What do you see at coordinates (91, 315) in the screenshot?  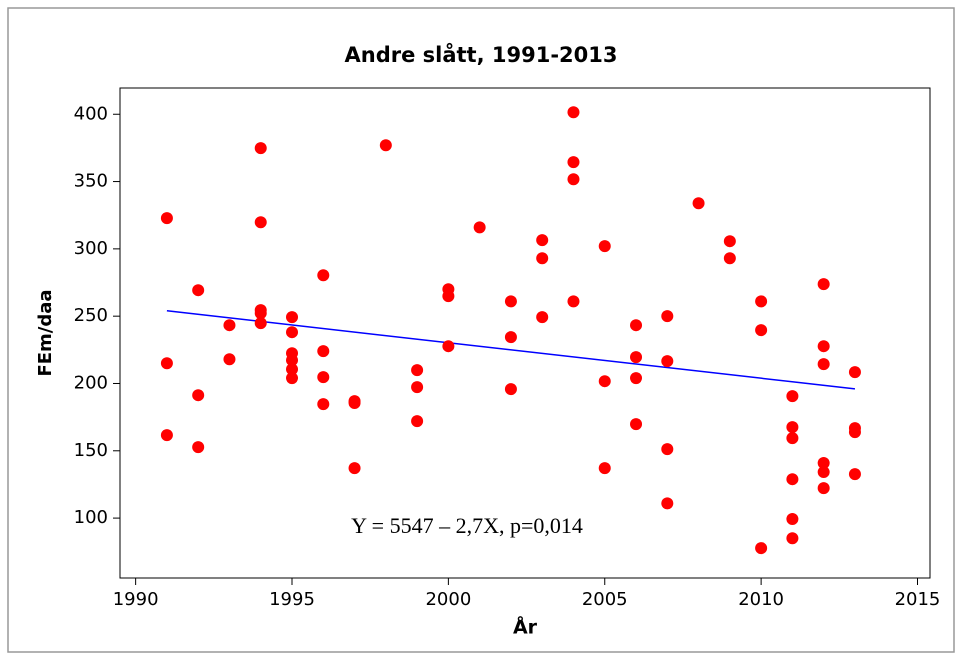 I see `y-tick-label: 250` at bounding box center [91, 315].